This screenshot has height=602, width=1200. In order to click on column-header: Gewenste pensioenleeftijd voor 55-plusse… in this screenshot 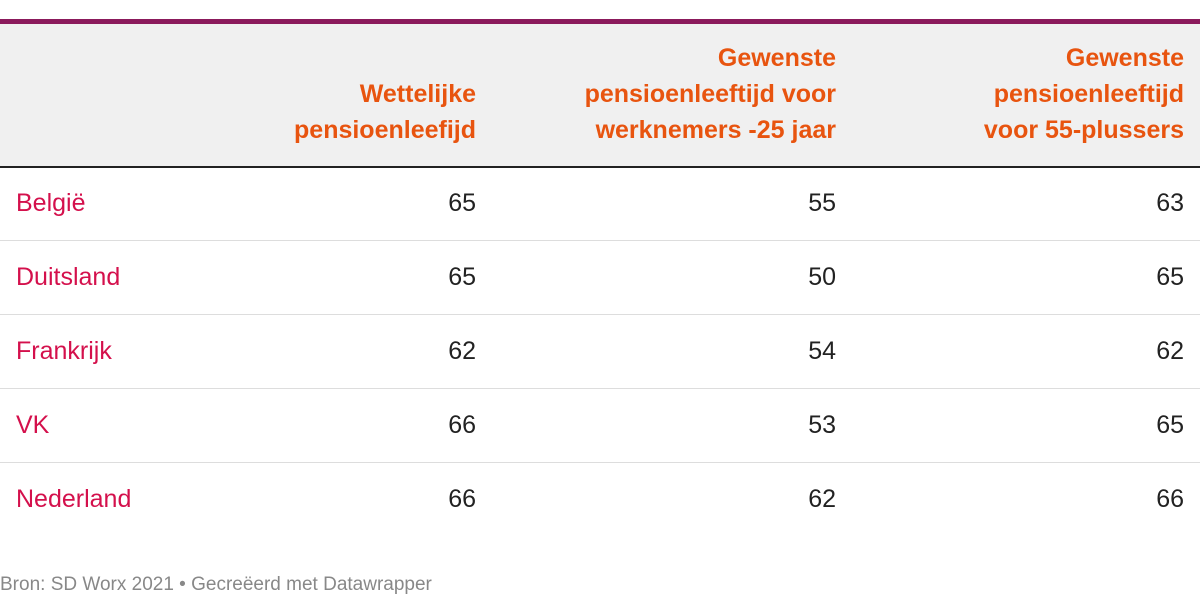, I will do `click(1083, 94)`.